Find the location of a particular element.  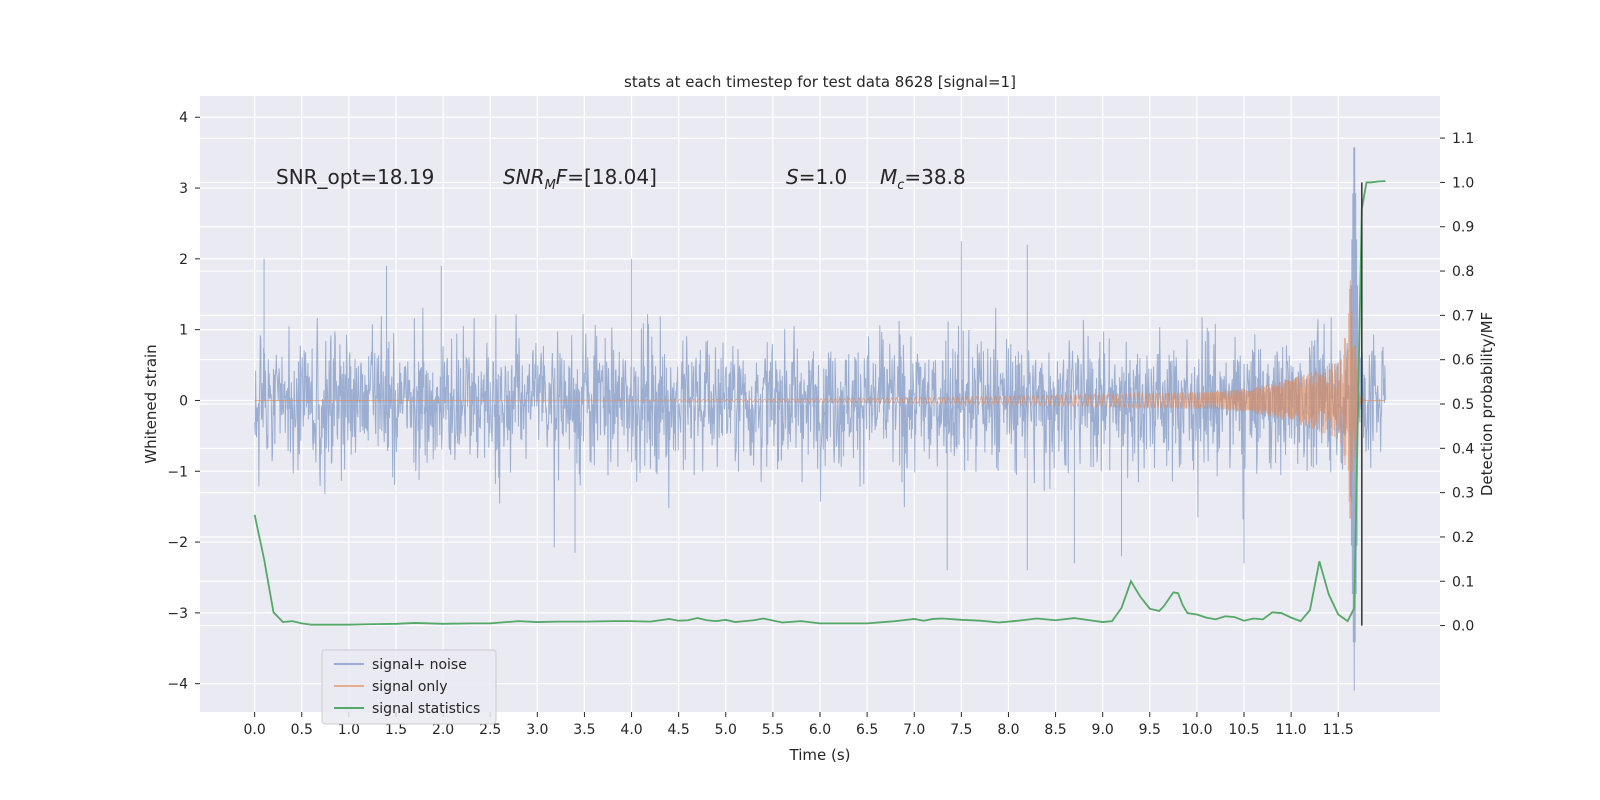

annotation-snr-mf-main: SNR is located at coordinates (524, 177).